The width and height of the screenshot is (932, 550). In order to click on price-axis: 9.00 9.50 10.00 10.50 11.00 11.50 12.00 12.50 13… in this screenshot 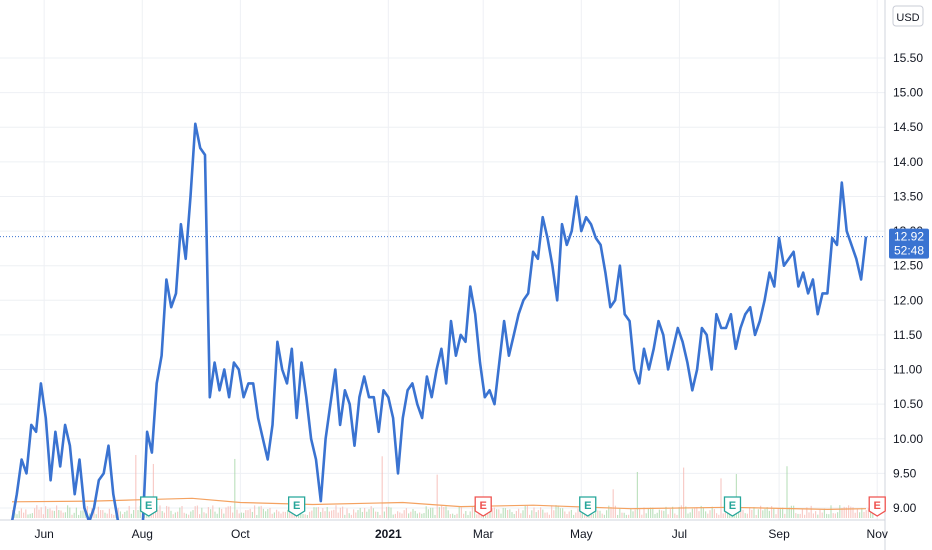, I will do `click(908, 283)`.